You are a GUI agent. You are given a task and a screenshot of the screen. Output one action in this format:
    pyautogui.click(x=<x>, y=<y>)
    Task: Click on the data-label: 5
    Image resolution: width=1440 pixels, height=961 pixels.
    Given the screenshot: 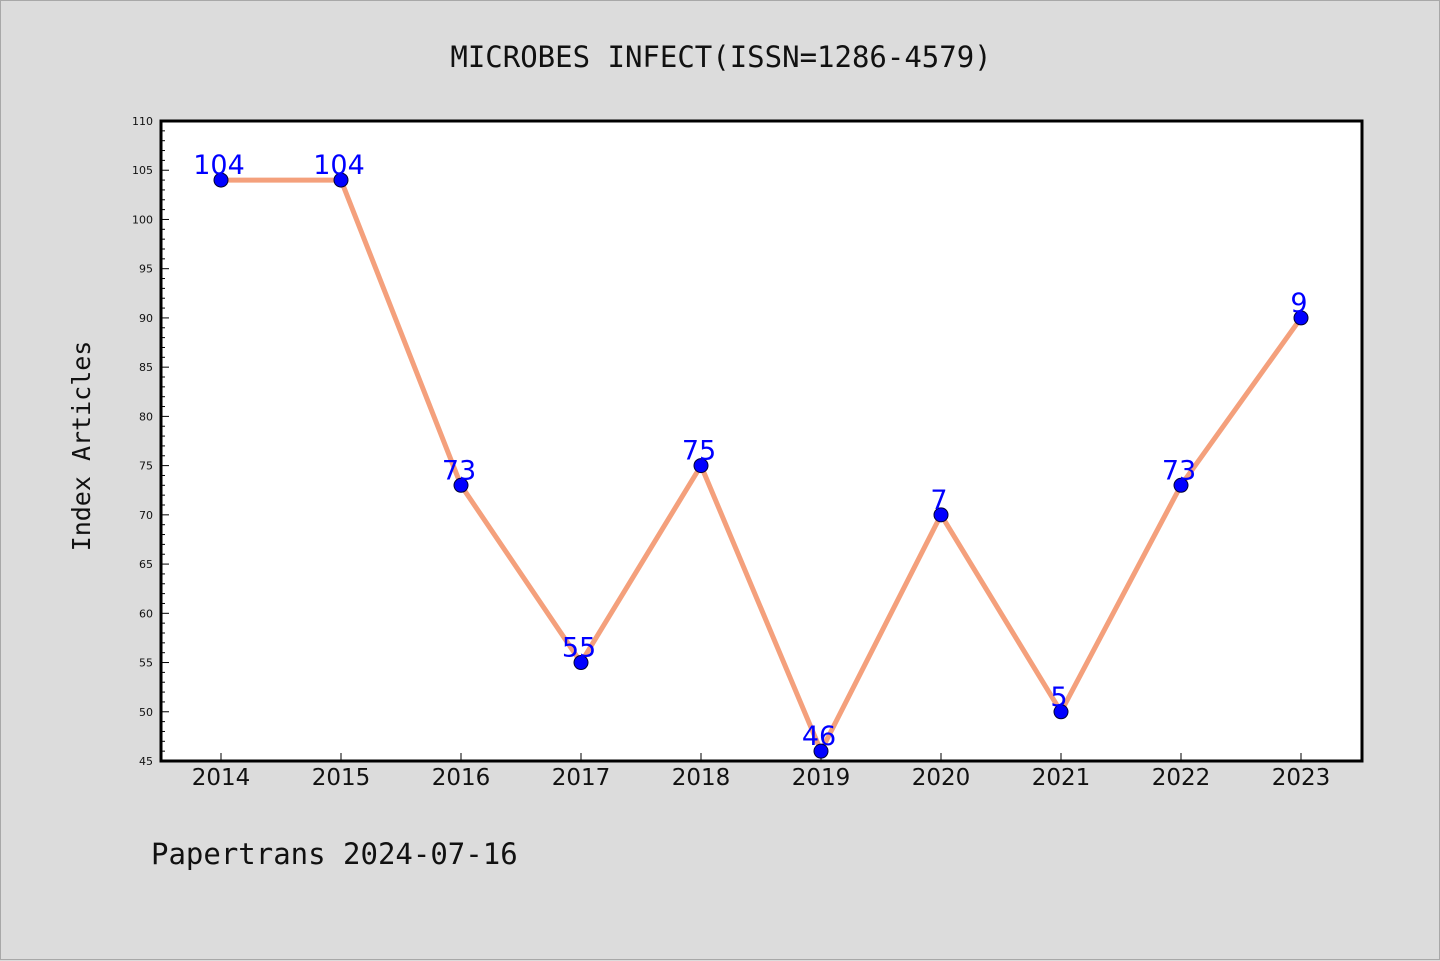 What is the action you would take?
    pyautogui.click(x=1058, y=697)
    